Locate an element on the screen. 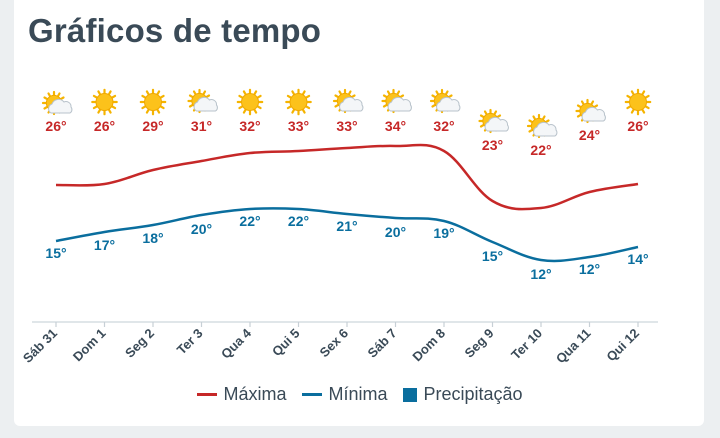  x-tick-label: Qui 5 is located at coordinates (286, 343).